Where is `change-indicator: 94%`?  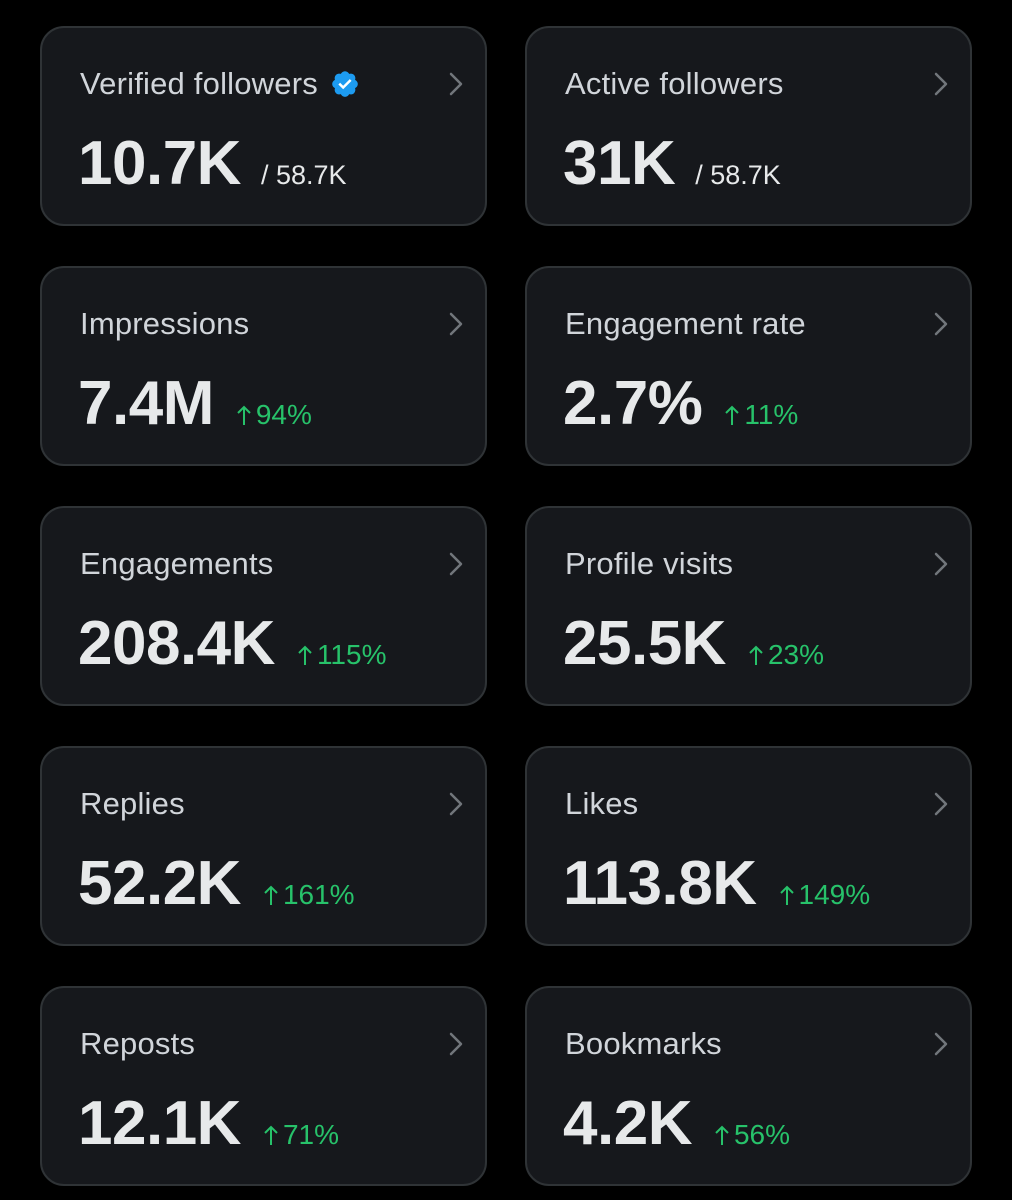 change-indicator: 94% is located at coordinates (274, 415).